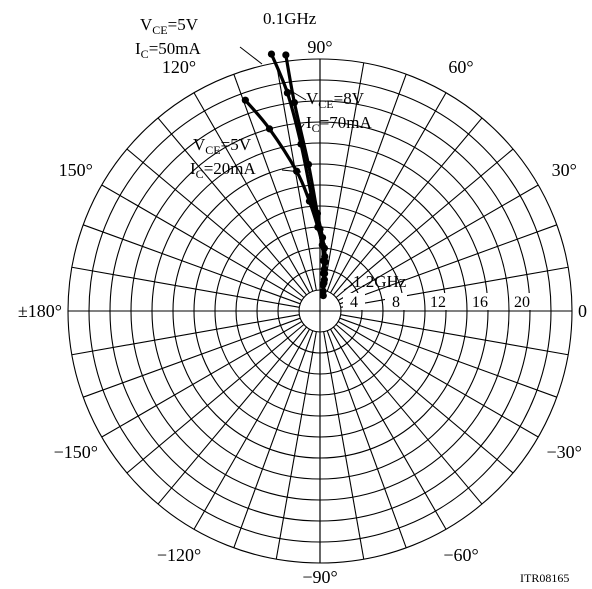 The width and height of the screenshot is (592, 589). I want to click on series-1-label-ic: IC=50mA, so click(168, 50).